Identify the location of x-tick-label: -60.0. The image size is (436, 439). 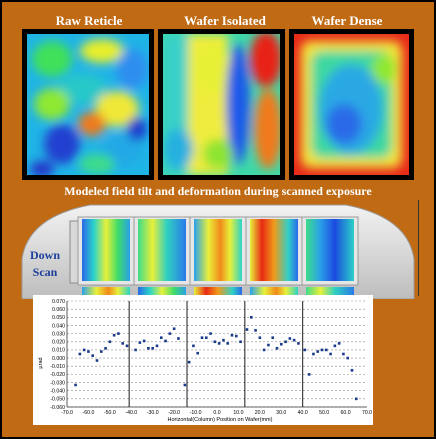
(89, 413).